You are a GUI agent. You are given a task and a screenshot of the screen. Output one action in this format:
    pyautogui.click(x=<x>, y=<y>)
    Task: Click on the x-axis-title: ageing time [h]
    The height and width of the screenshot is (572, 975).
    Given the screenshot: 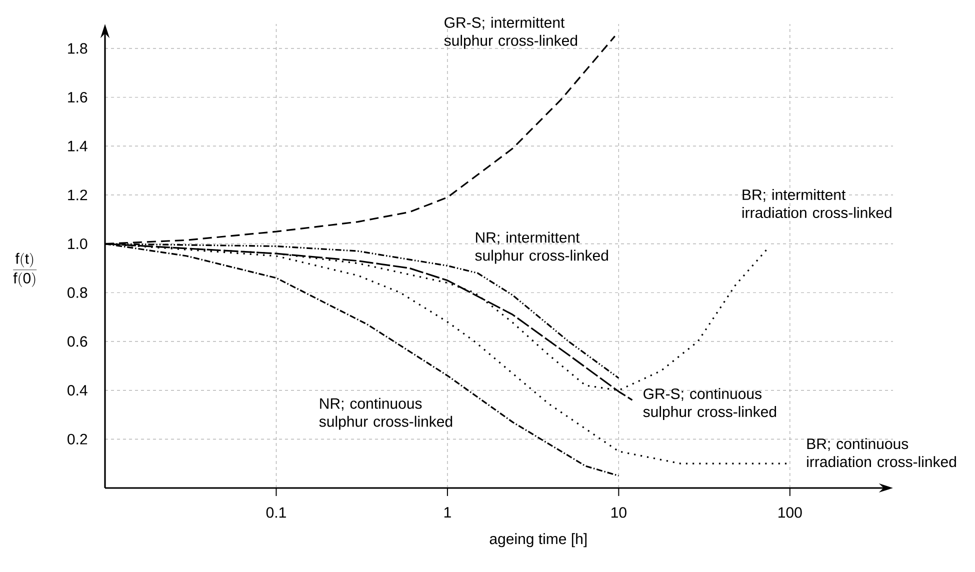 What is the action you would take?
    pyautogui.click(x=538, y=540)
    